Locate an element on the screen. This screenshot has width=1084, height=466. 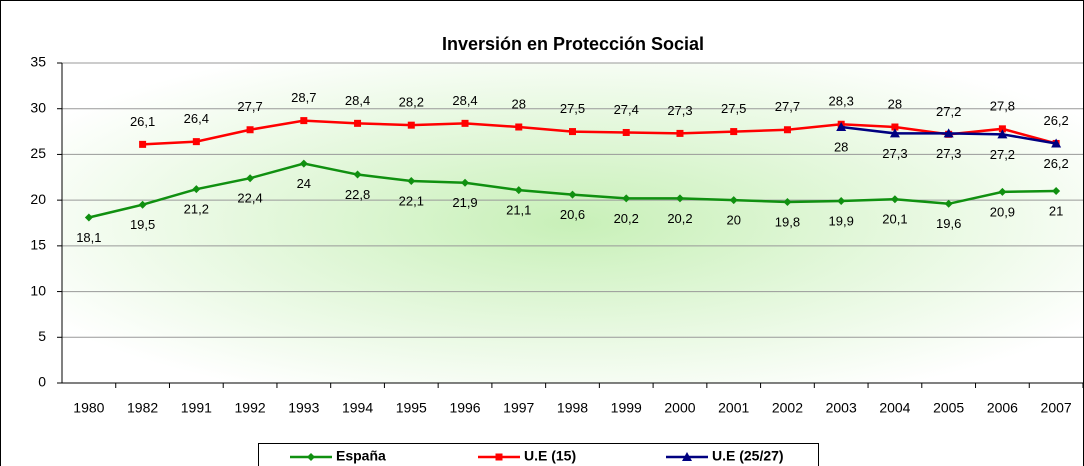
data-label: 19,5 is located at coordinates (142, 224).